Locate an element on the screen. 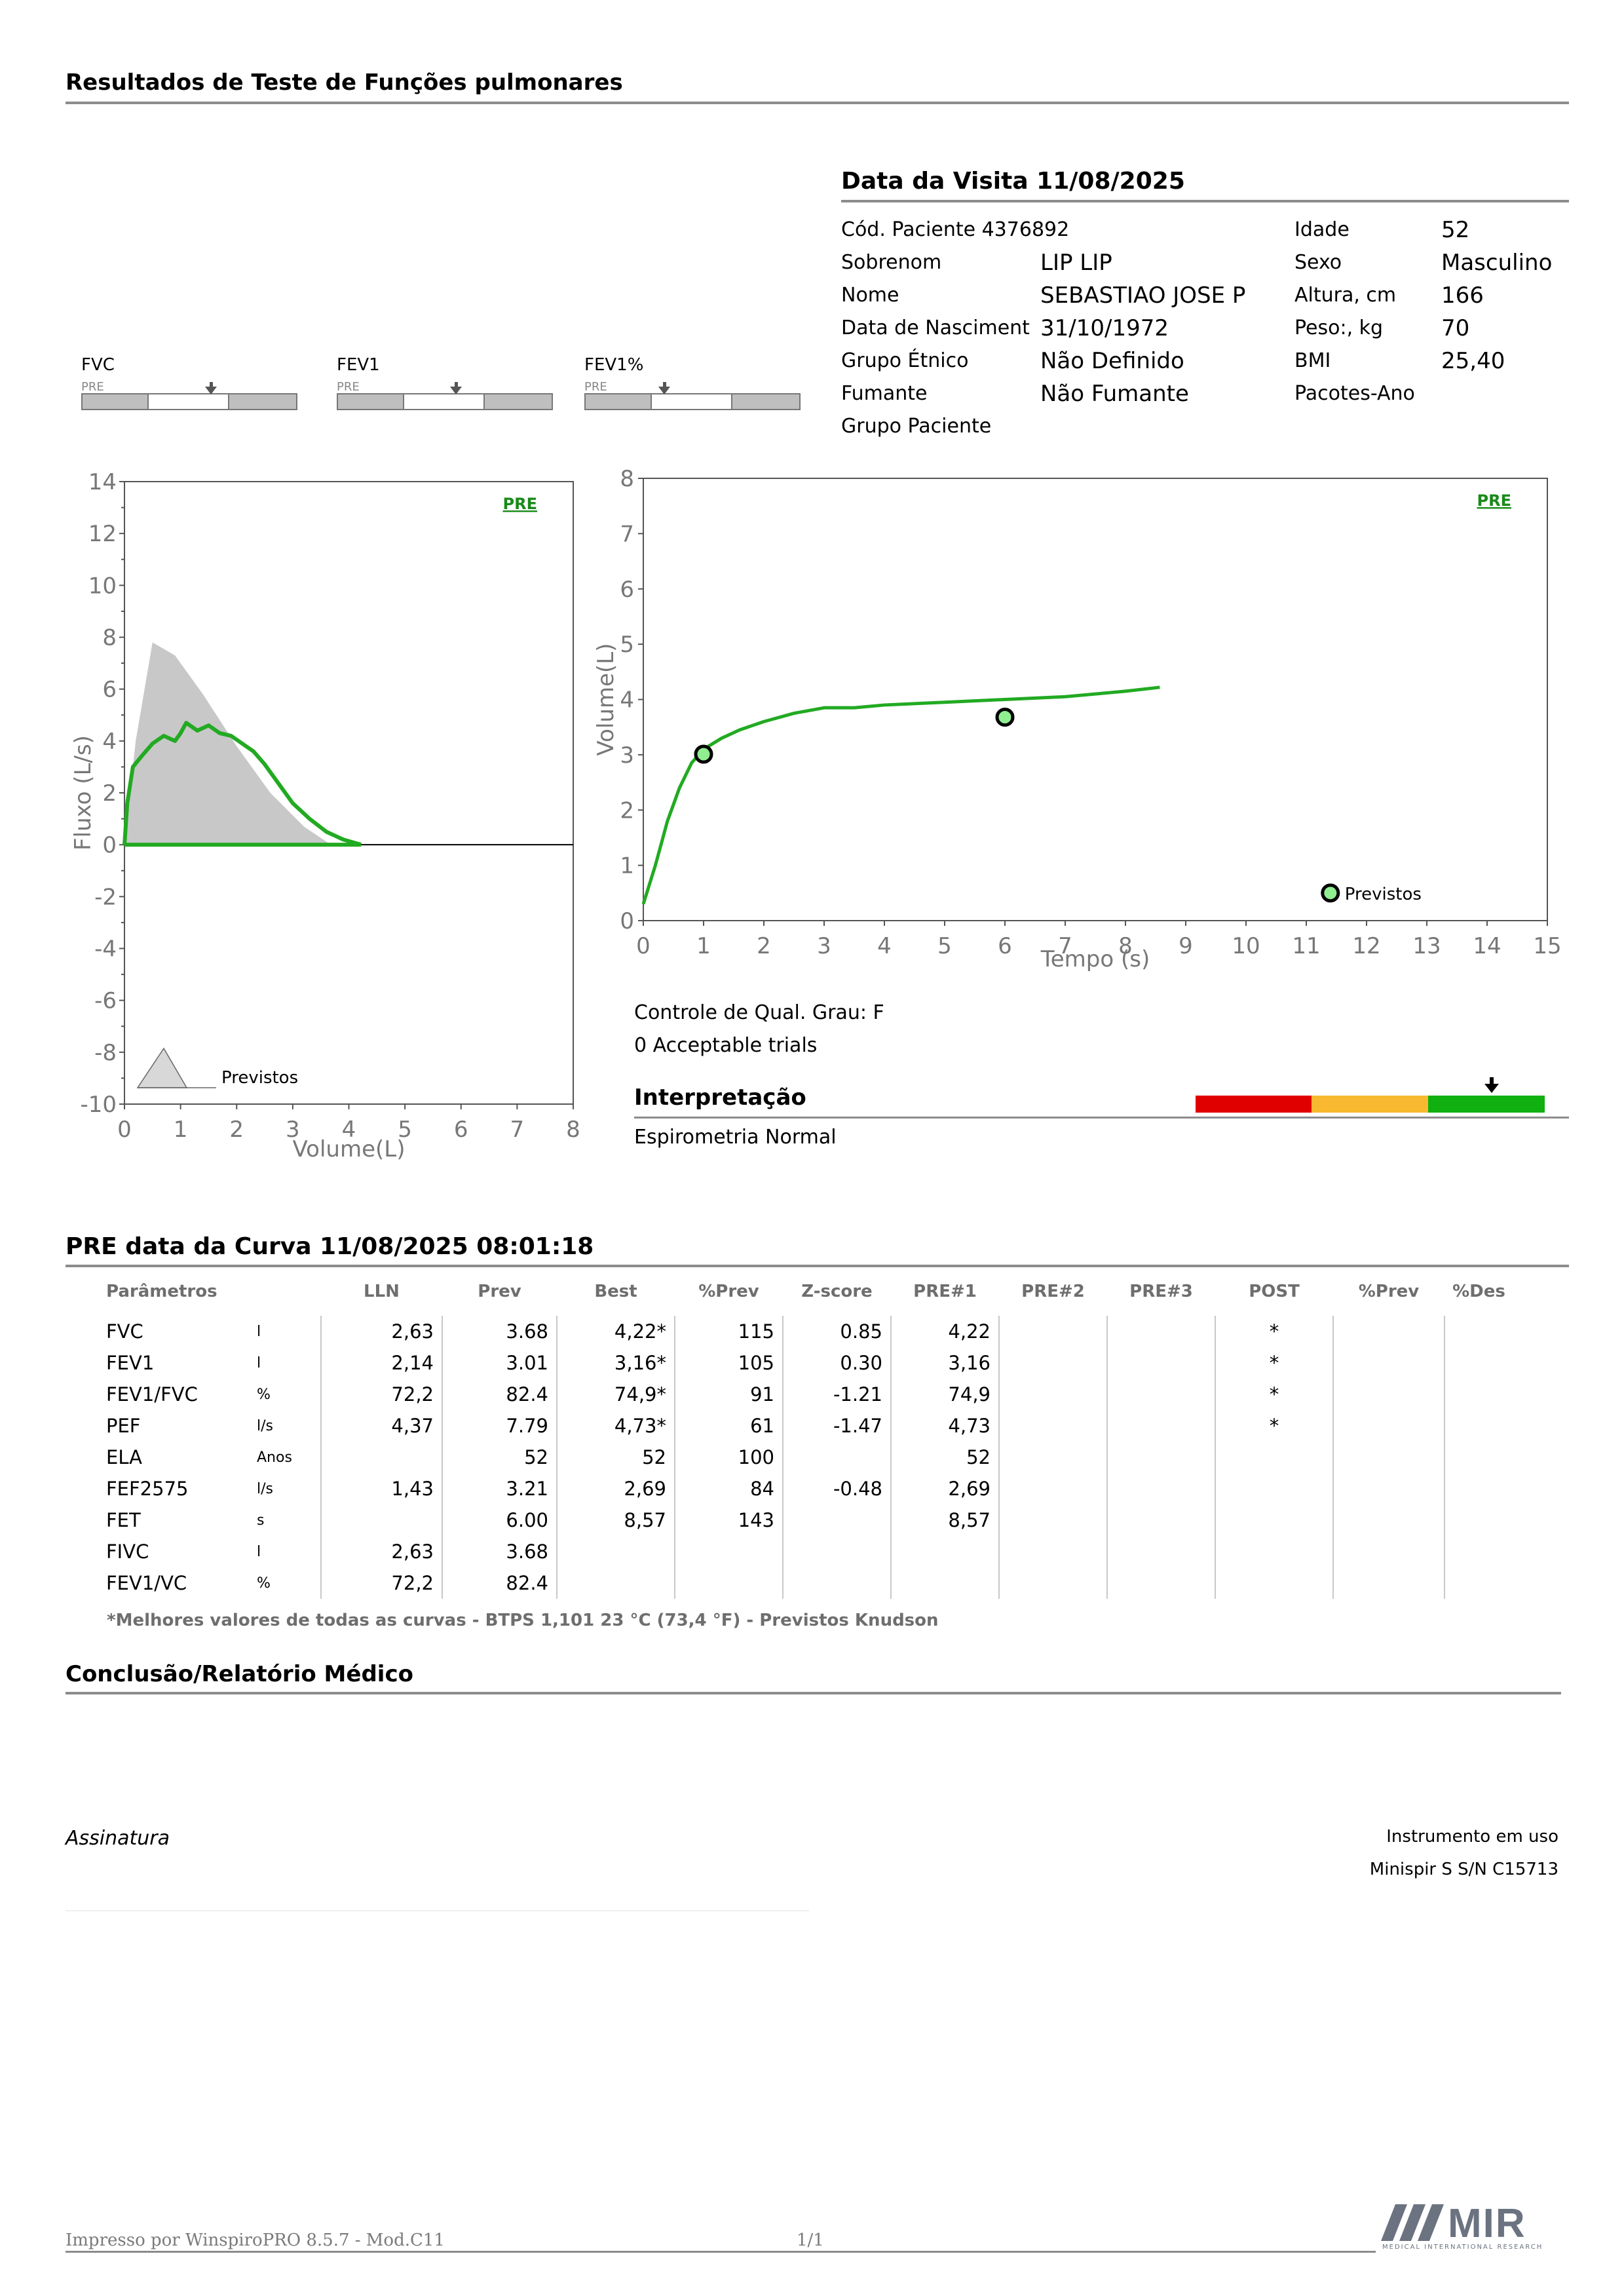 The image size is (1624, 2296). visit-field-label: BMI is located at coordinates (1312, 360).